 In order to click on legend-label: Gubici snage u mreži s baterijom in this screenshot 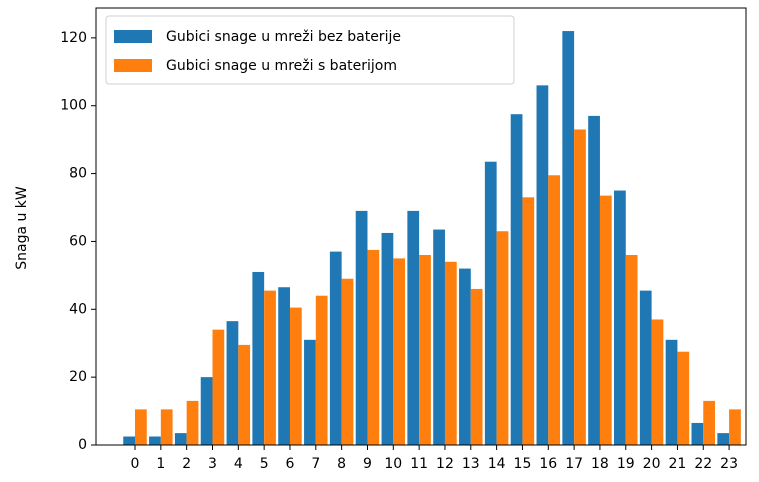, I will do `click(281, 66)`.